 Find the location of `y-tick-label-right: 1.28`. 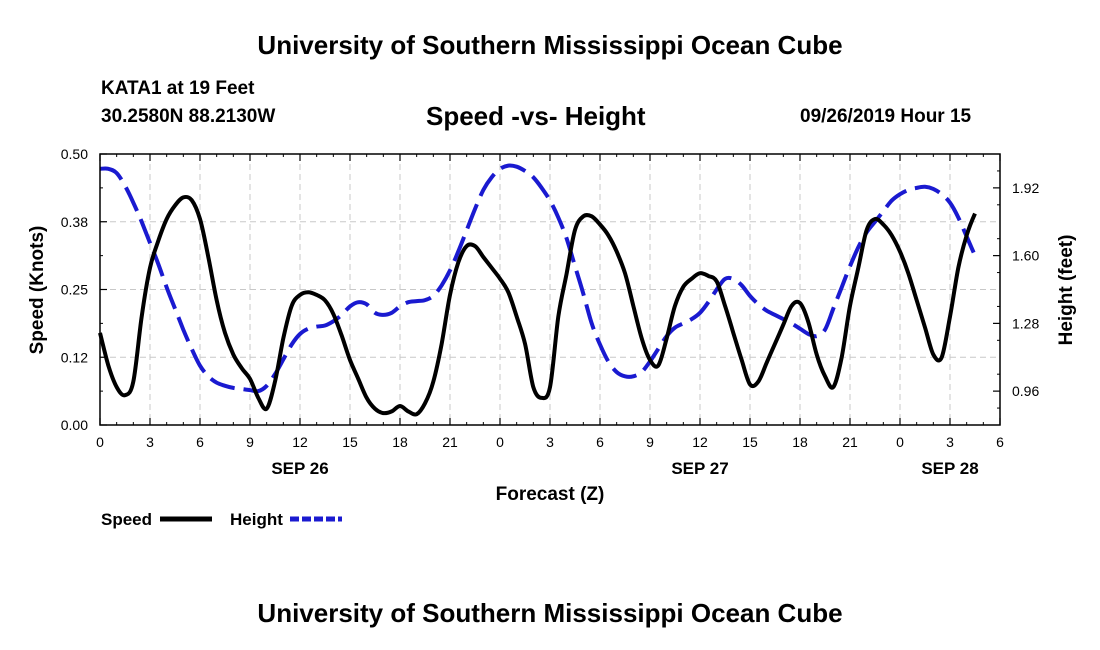

y-tick-label-right: 1.28 is located at coordinates (1025, 323).